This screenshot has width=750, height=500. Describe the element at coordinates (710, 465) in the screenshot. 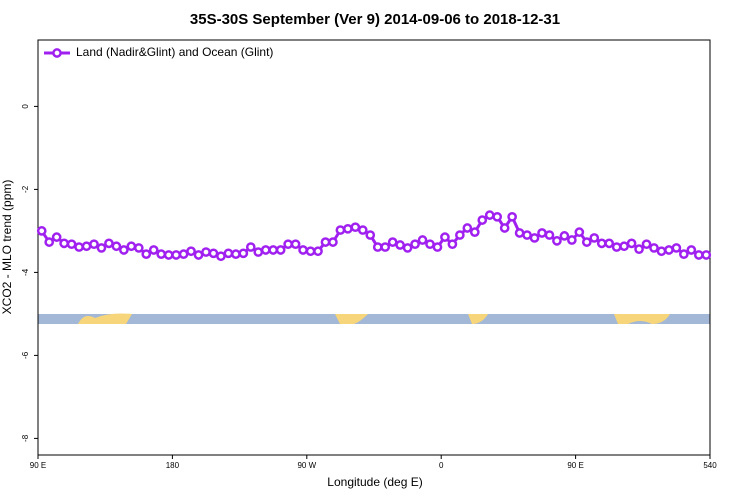

I see `x-tick-label: 540` at that location.